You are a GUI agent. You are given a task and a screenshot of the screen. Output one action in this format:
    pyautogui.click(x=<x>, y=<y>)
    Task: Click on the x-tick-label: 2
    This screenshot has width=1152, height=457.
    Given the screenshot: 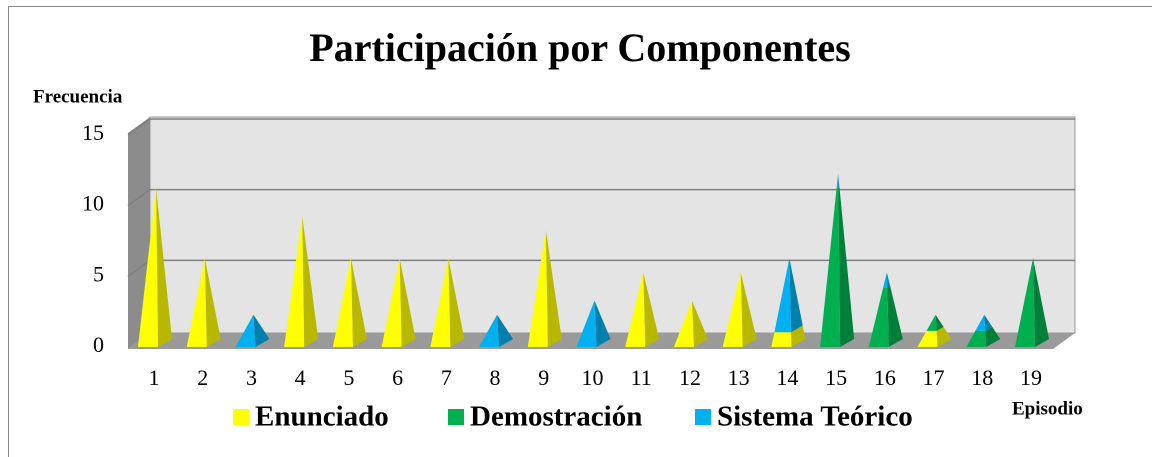 What is the action you would take?
    pyautogui.click(x=202, y=377)
    